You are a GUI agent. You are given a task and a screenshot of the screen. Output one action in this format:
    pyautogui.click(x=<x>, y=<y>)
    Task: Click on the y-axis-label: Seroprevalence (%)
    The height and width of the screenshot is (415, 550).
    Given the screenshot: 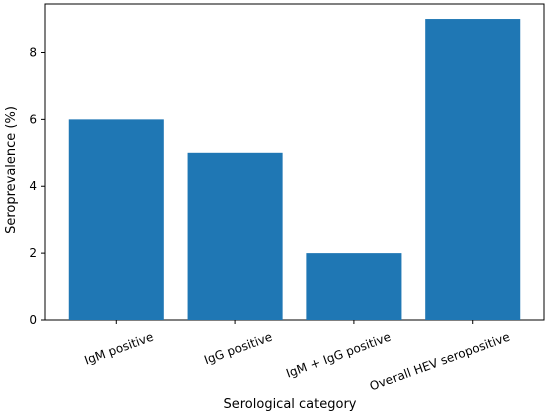 What is the action you would take?
    pyautogui.click(x=11, y=170)
    